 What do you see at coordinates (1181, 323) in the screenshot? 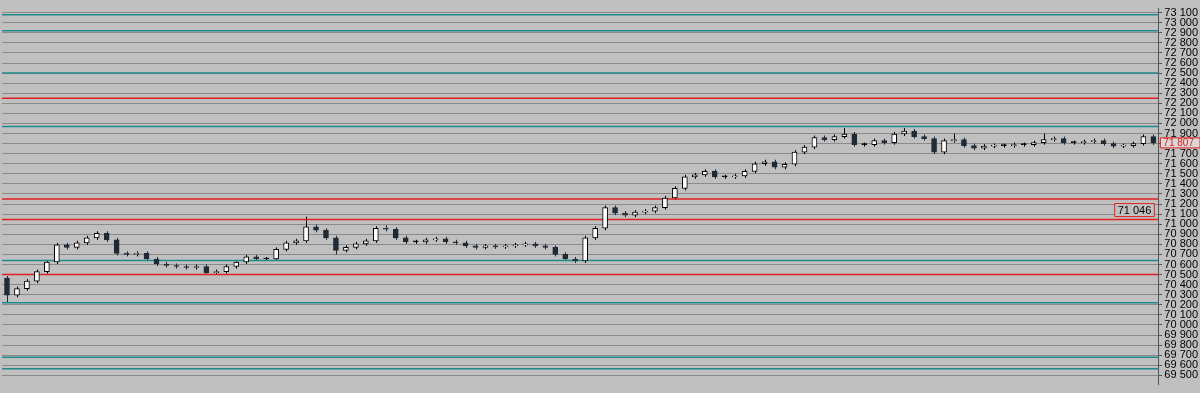
I see `y-tick-label: 70 000` at bounding box center [1181, 323].